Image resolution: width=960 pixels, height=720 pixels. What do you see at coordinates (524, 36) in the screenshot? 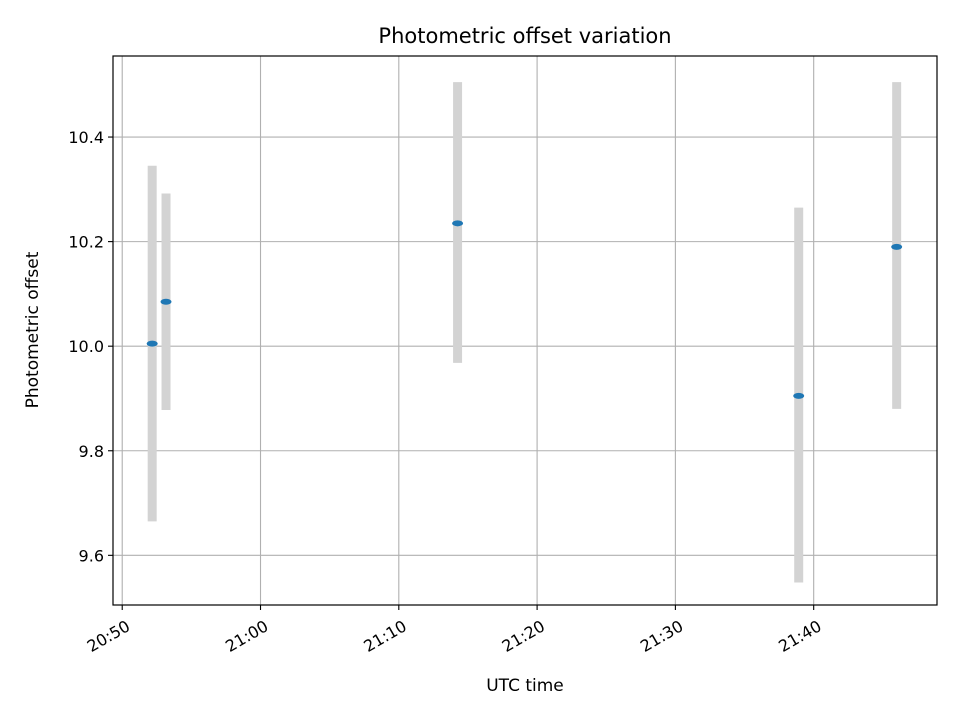
I see `chart-title: Photometric offset variation` at bounding box center [524, 36].